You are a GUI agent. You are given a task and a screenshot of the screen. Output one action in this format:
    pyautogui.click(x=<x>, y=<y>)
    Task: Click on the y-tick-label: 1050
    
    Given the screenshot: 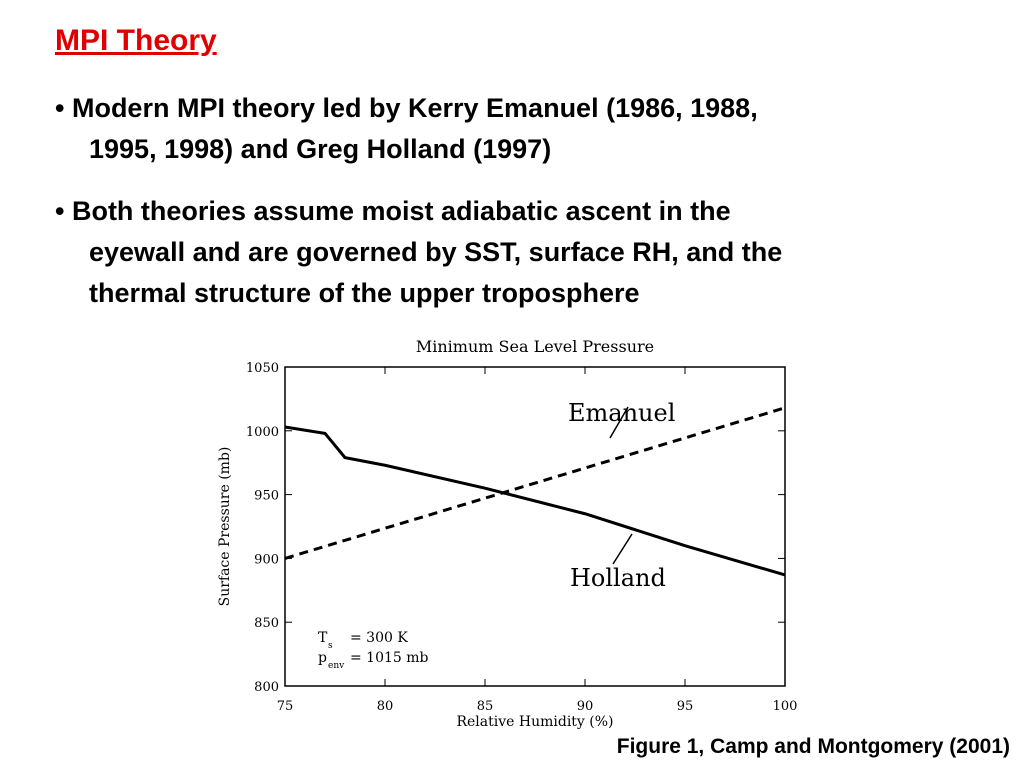 What is the action you would take?
    pyautogui.click(x=262, y=368)
    